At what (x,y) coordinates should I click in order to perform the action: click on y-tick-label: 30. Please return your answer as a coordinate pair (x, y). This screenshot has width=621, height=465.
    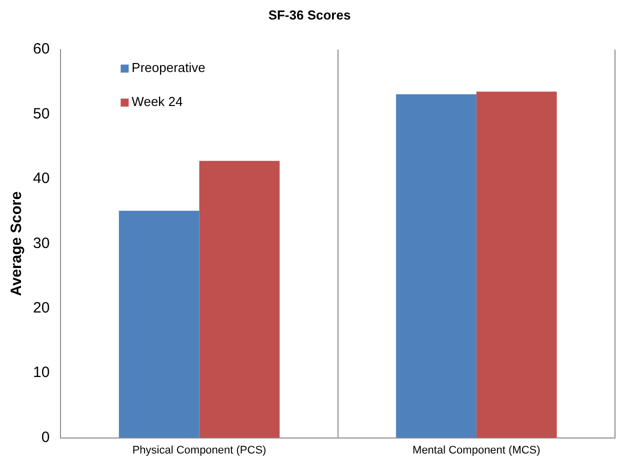
    Looking at the image, I should click on (41, 243).